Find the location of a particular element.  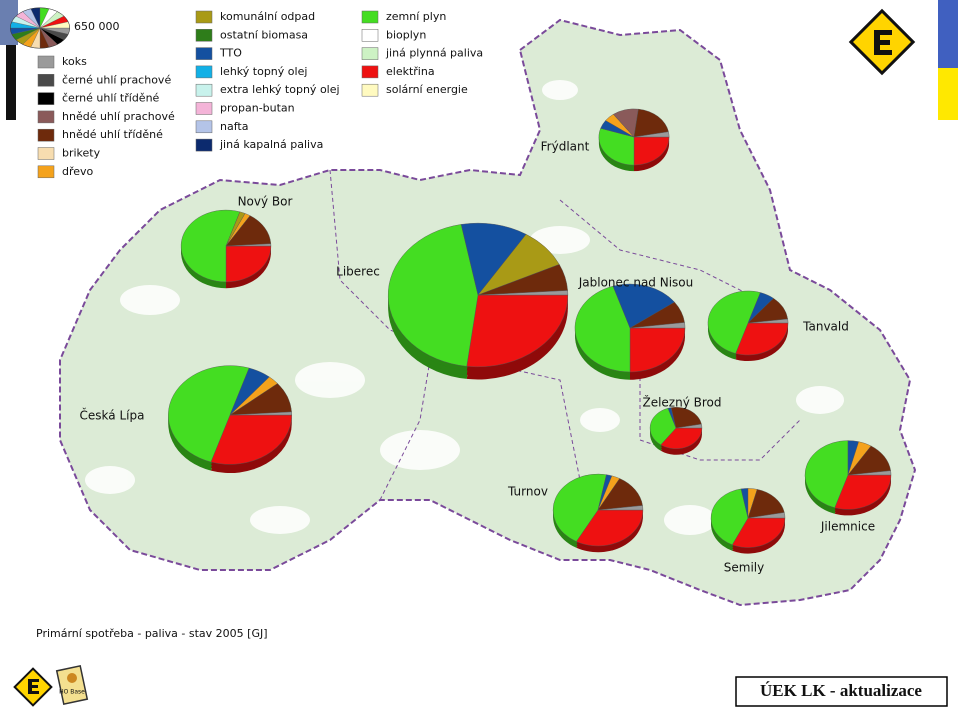

reference-label: 650 000 is located at coordinates (97, 26).